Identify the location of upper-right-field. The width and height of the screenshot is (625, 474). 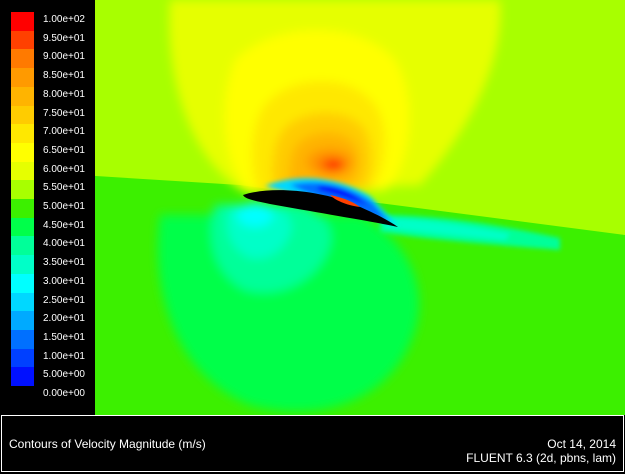
(512, 177).